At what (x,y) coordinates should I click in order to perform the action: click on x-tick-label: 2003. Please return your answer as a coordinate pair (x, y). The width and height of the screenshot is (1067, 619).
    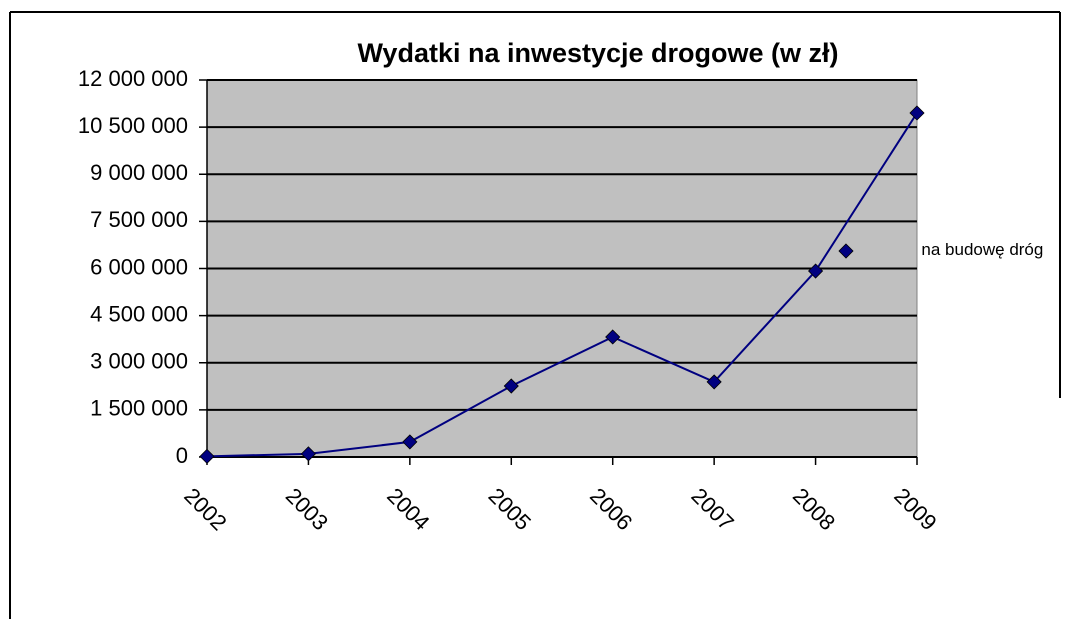
    Looking at the image, I should click on (307, 509).